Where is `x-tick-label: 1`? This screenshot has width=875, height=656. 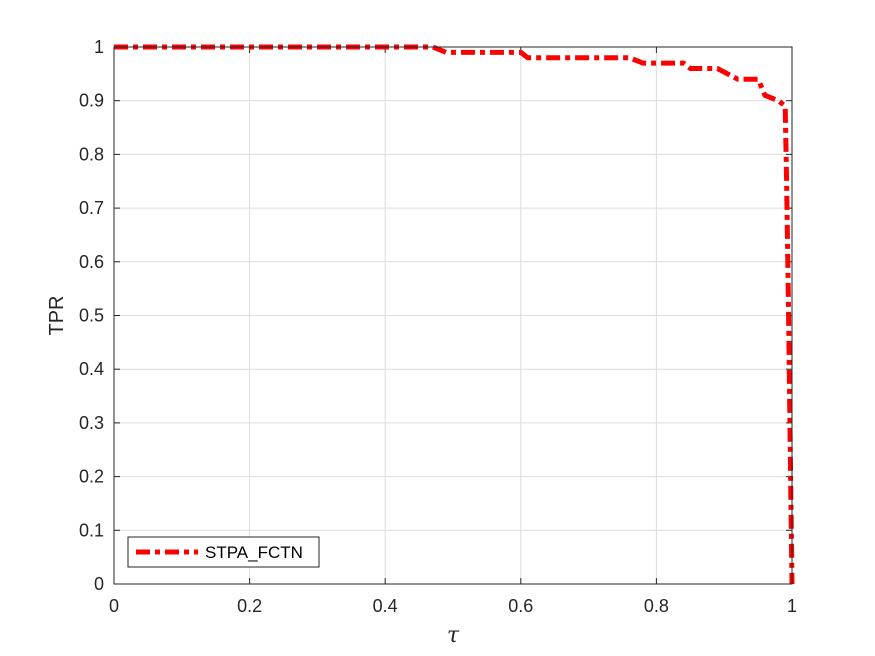
x-tick-label: 1 is located at coordinates (792, 606).